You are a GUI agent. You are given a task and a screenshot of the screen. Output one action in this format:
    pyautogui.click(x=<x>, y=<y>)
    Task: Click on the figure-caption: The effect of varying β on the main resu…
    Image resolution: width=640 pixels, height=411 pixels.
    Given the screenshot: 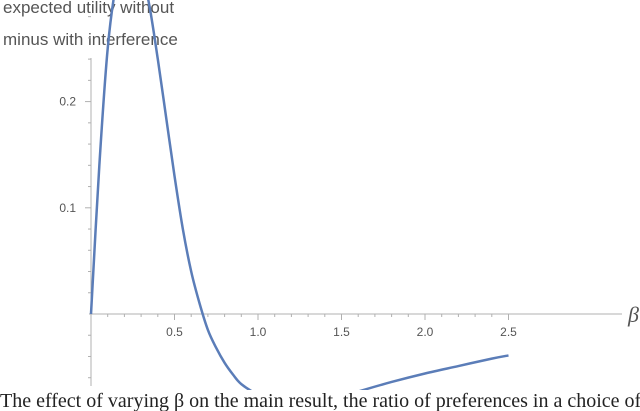 What is the action you would take?
    pyautogui.click(x=320, y=400)
    